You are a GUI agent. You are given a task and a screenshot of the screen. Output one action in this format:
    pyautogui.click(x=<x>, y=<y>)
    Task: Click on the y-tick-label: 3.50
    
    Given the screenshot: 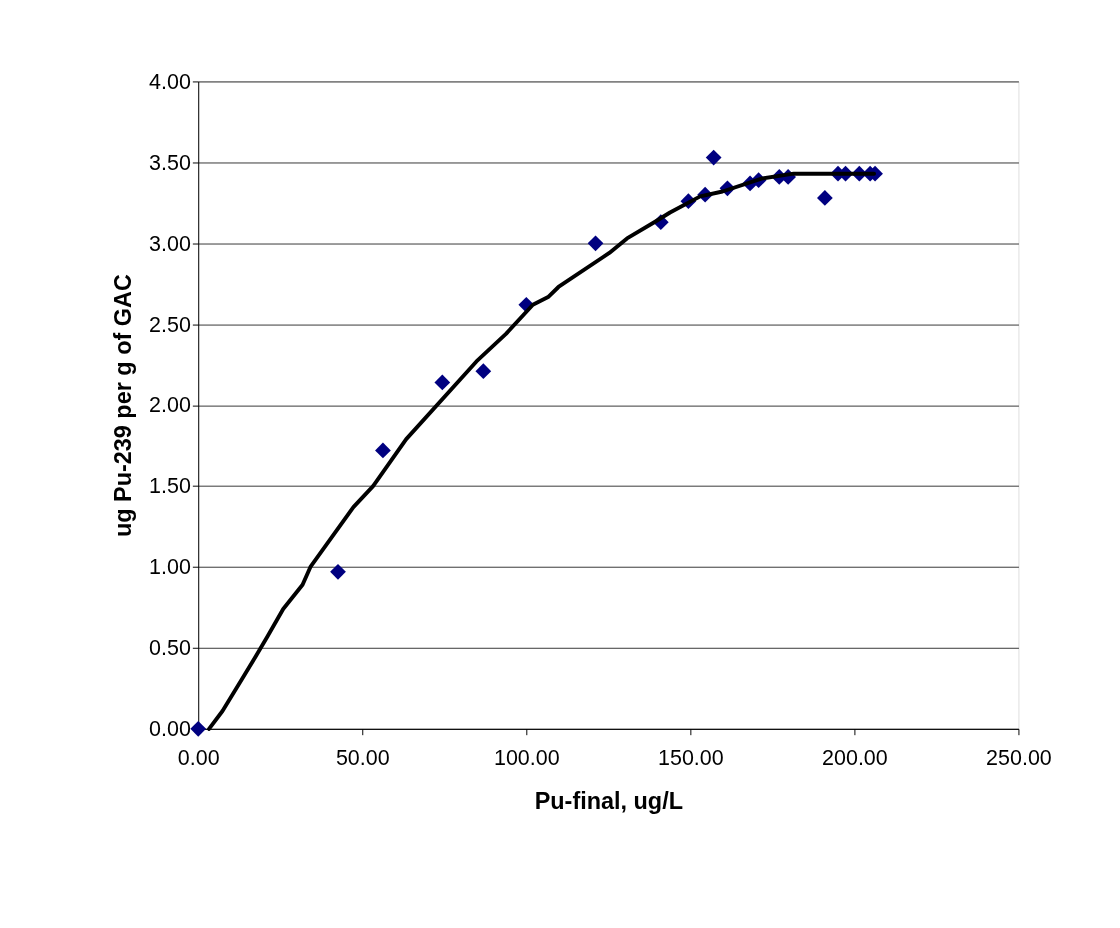 What is the action you would take?
    pyautogui.click(x=170, y=162)
    